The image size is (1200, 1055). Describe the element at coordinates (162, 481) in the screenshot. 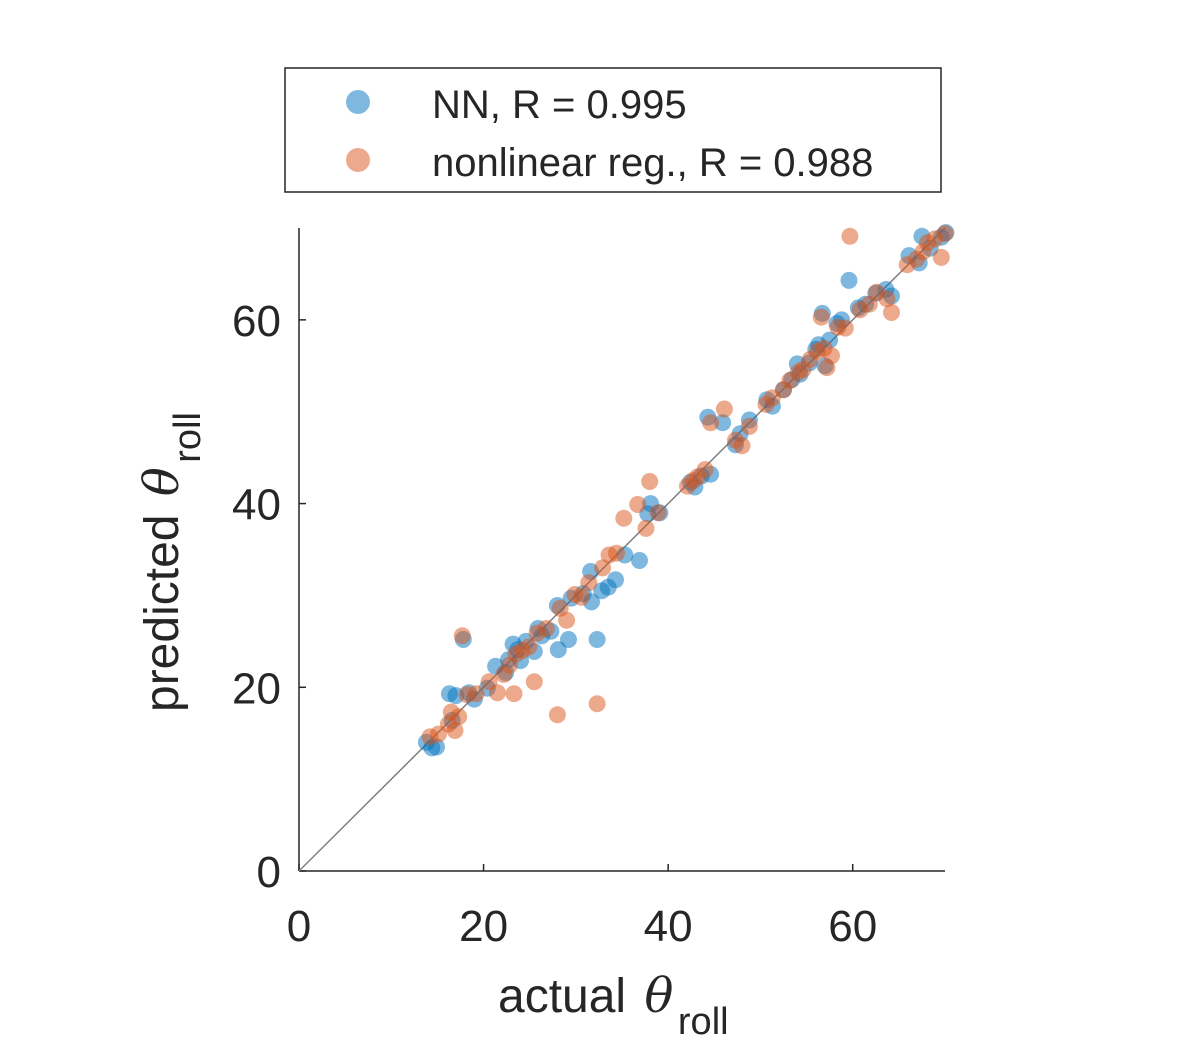

I see `y-axis-label-symbol: θ` at that location.